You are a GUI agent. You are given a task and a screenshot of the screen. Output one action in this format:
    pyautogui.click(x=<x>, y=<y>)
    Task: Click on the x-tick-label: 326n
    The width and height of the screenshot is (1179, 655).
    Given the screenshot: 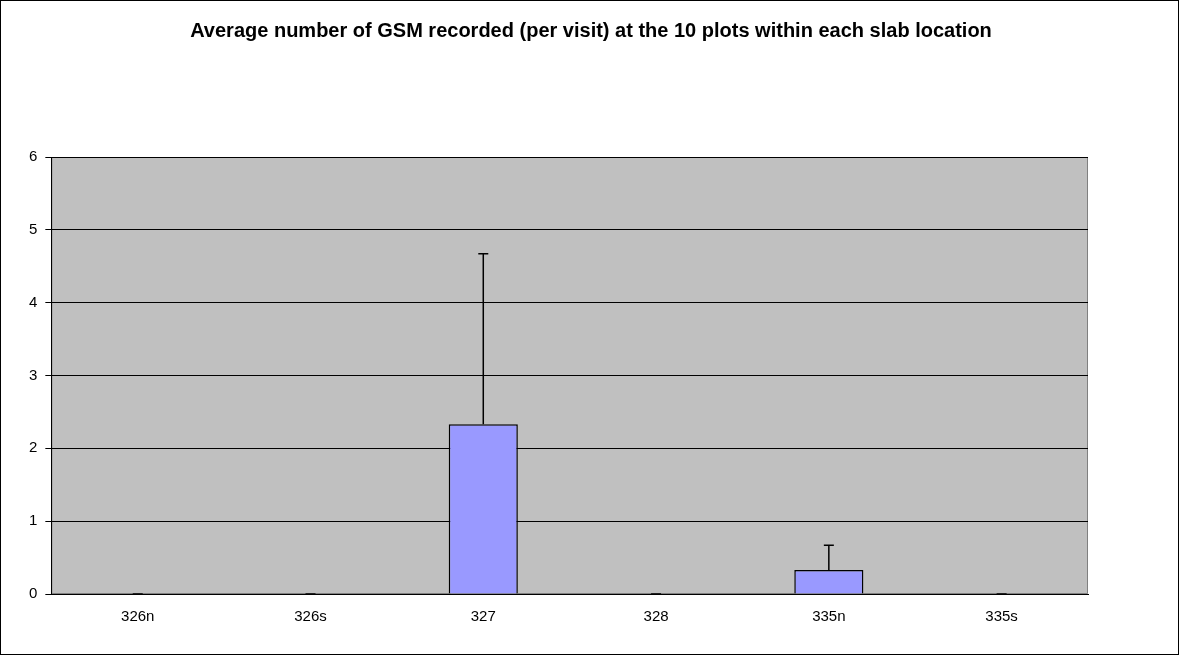 What is the action you would take?
    pyautogui.click(x=138, y=616)
    